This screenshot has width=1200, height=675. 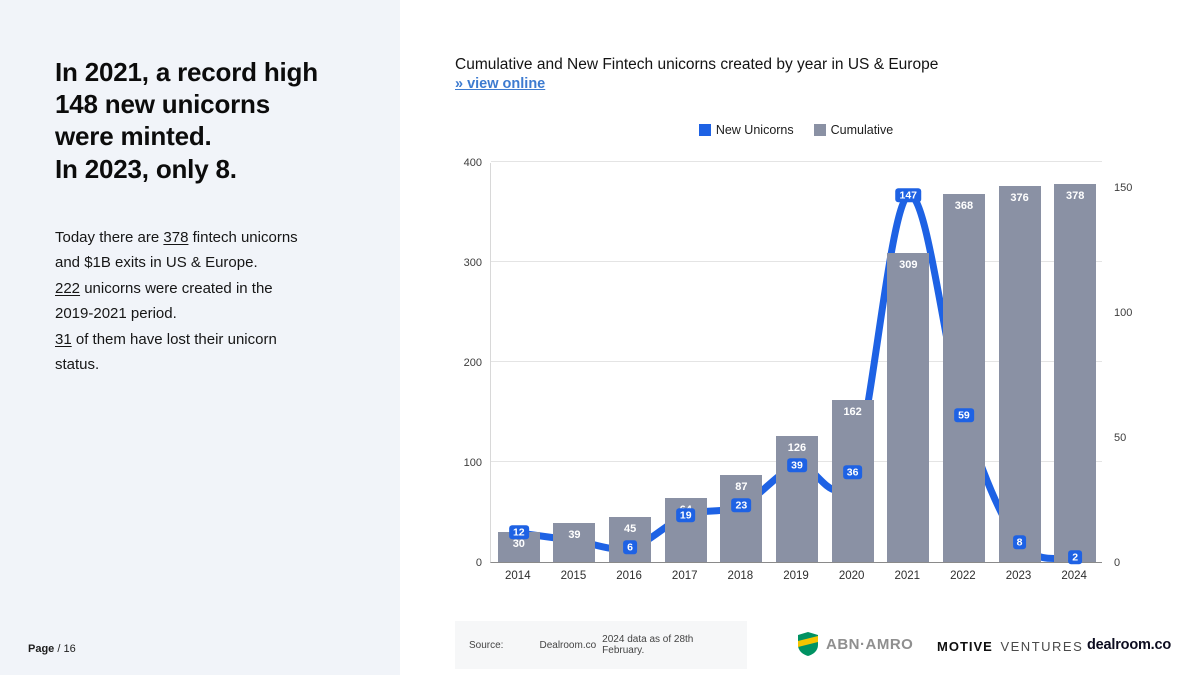 What do you see at coordinates (478, 563) in the screenshot?
I see `left-axis-tick: 0` at bounding box center [478, 563].